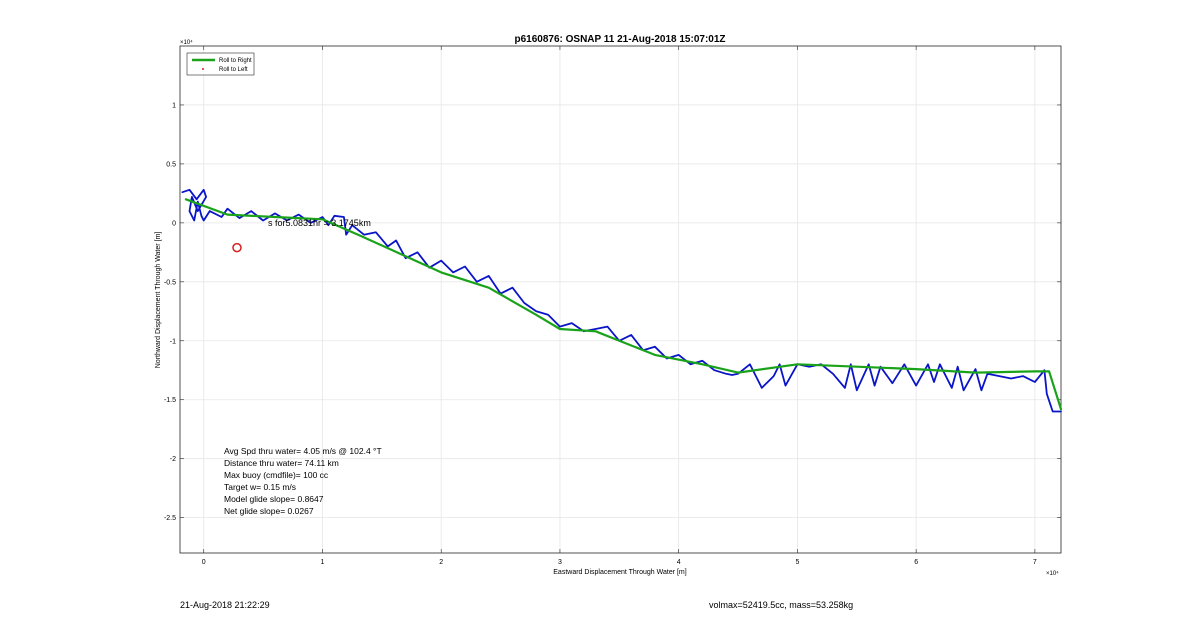 The height and width of the screenshot is (622, 1200). What do you see at coordinates (170, 282) in the screenshot?
I see `y-tick-label: -0.5` at bounding box center [170, 282].